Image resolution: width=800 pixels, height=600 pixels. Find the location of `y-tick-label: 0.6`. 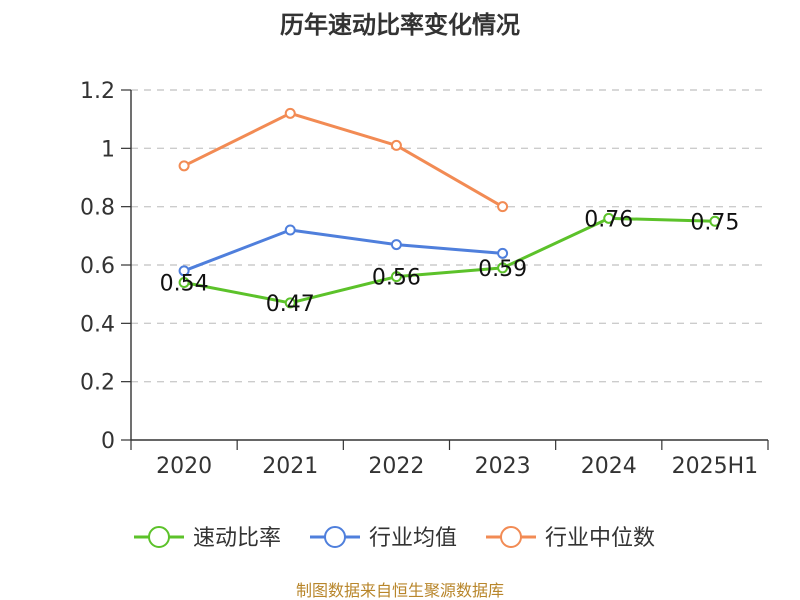

y-tick-label: 0.6 is located at coordinates (97, 266).